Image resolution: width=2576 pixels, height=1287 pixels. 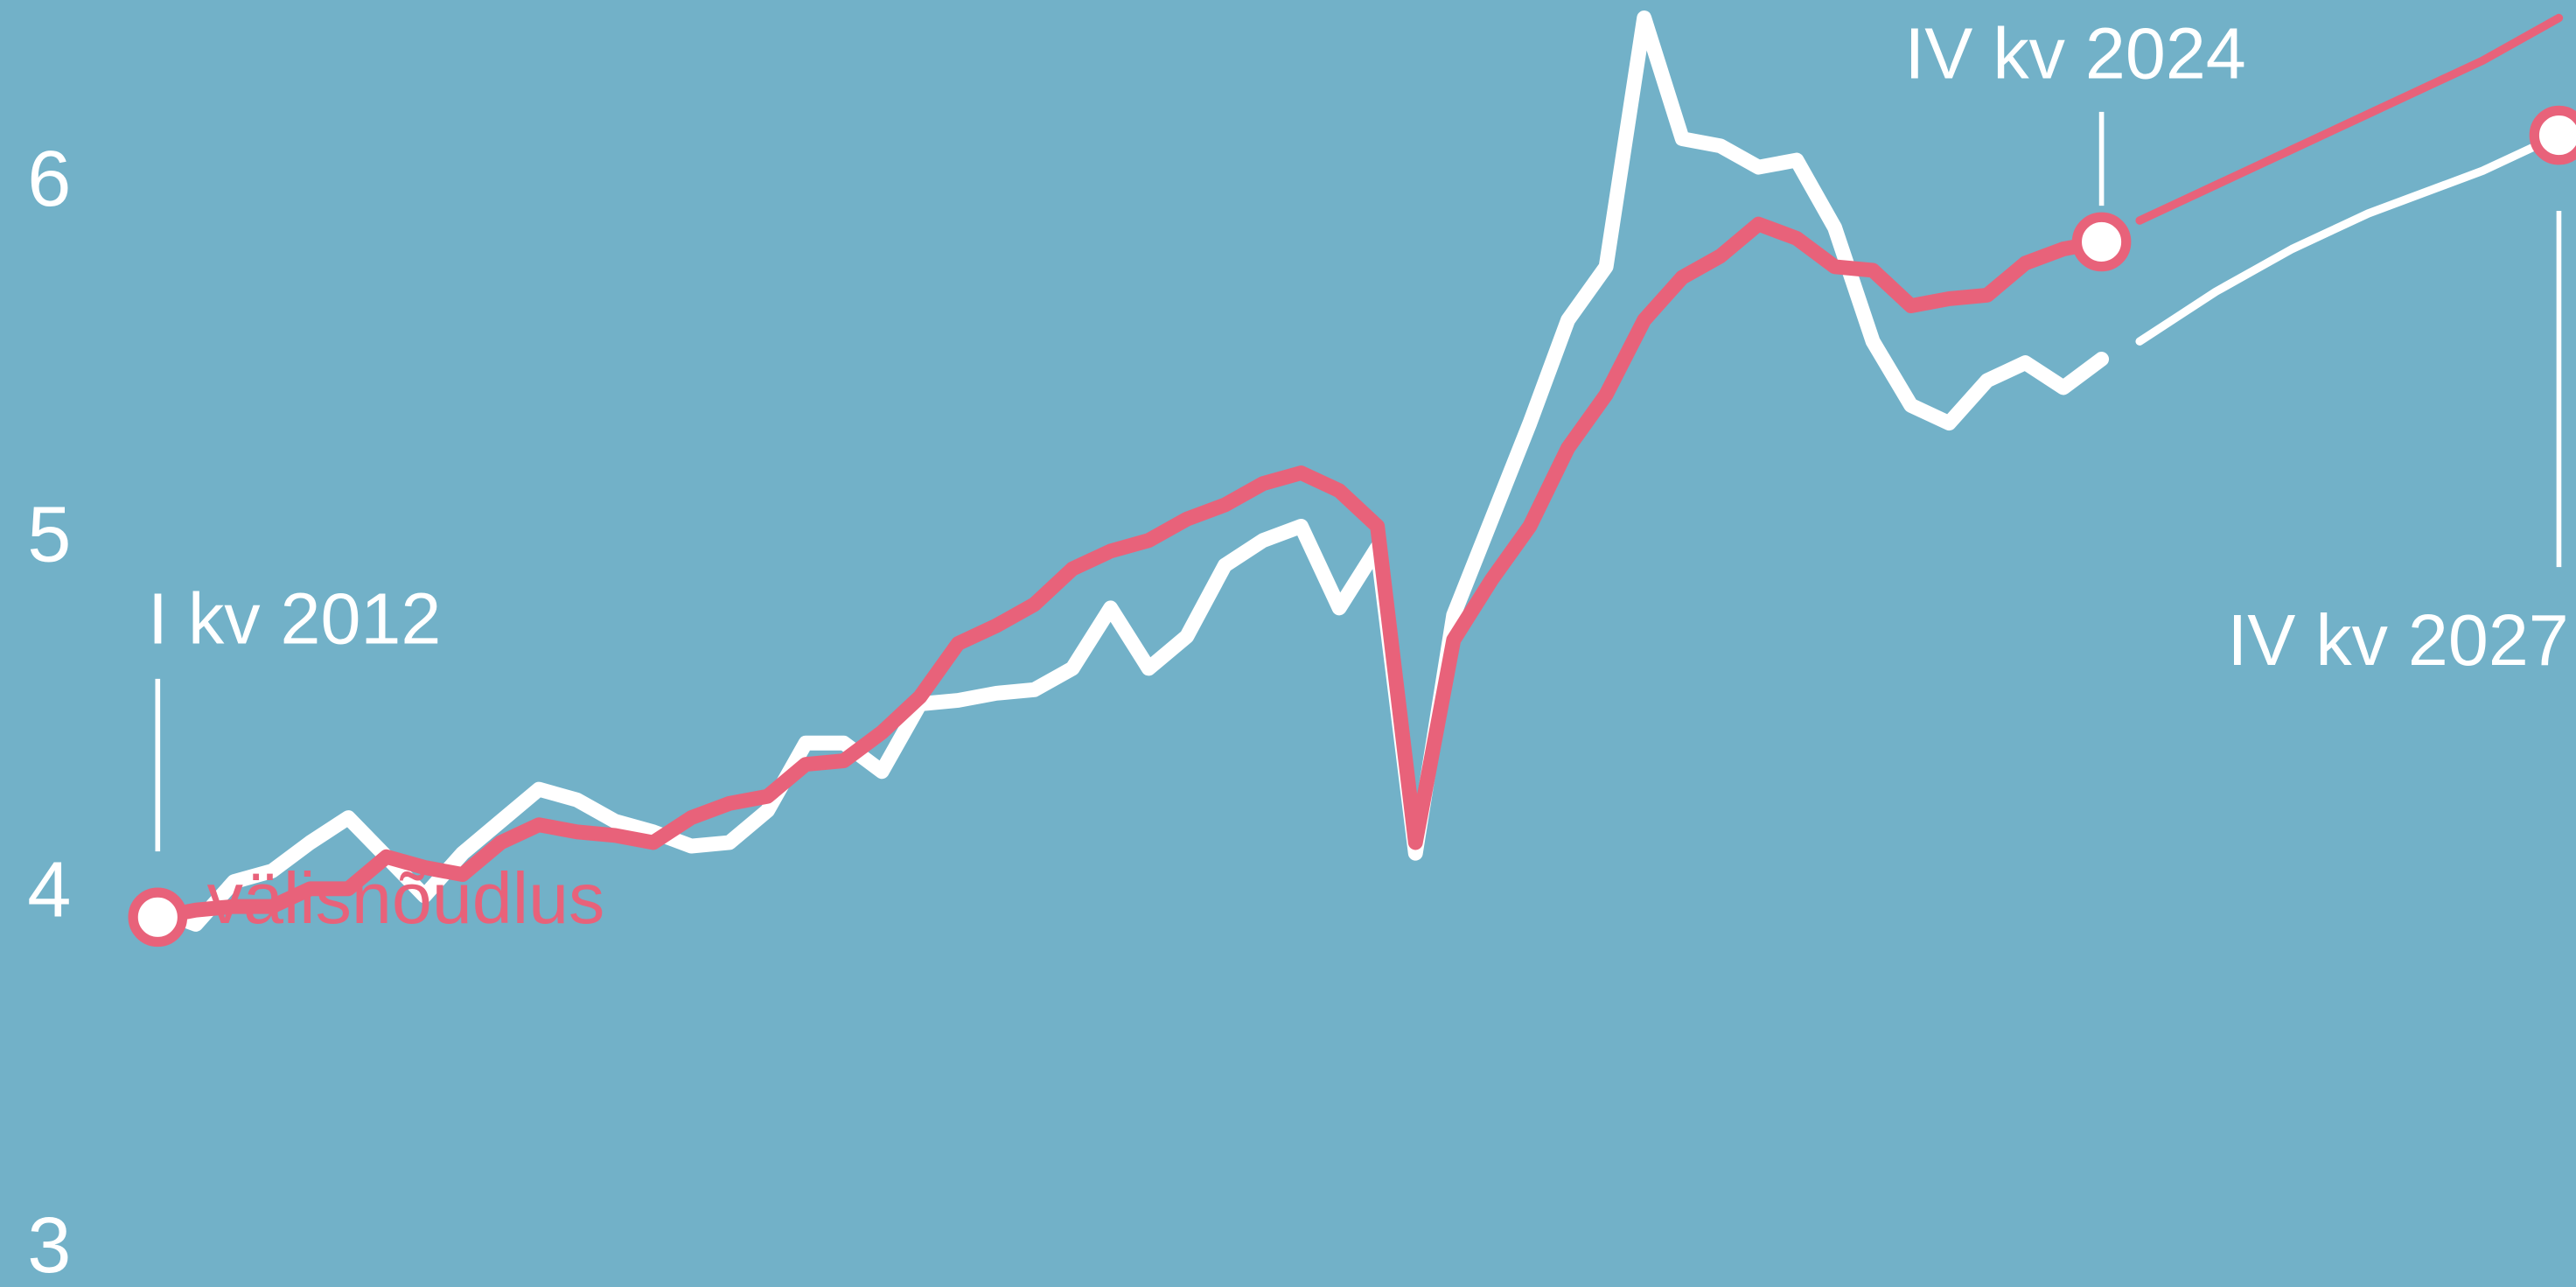 I want to click on y-tick-label: 5, so click(x=49, y=535).